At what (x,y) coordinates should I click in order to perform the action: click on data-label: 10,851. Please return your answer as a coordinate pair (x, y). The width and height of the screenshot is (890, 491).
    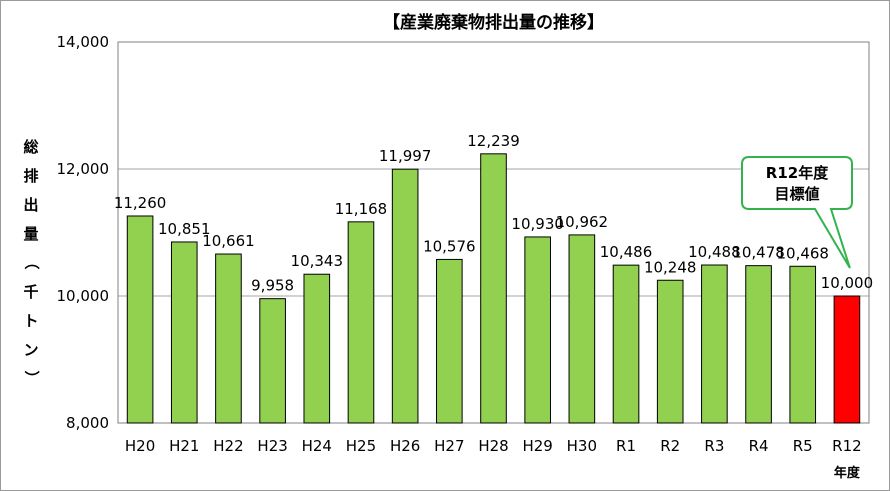
    Looking at the image, I should click on (184, 229).